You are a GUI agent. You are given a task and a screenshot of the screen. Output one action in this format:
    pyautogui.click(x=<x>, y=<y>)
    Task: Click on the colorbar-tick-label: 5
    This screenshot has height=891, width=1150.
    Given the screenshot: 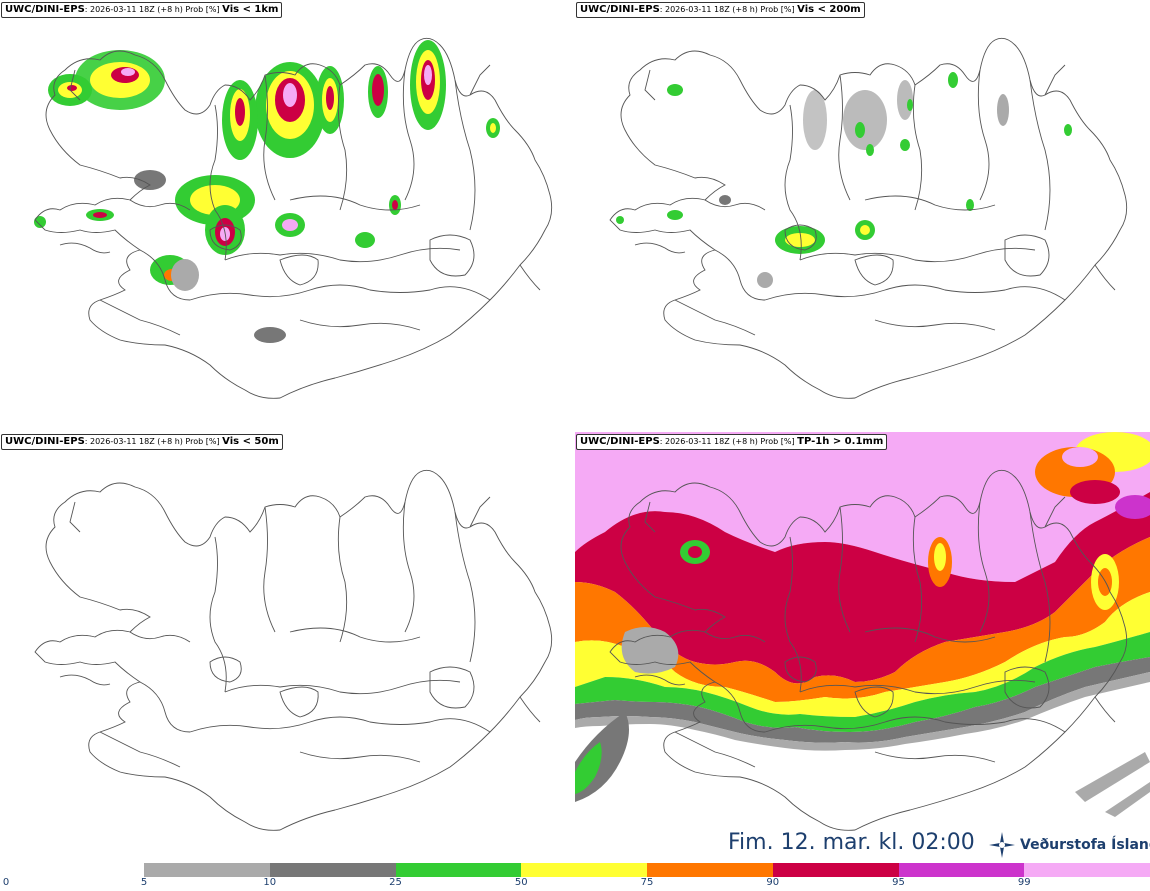 What is the action you would take?
    pyautogui.click(x=144, y=882)
    